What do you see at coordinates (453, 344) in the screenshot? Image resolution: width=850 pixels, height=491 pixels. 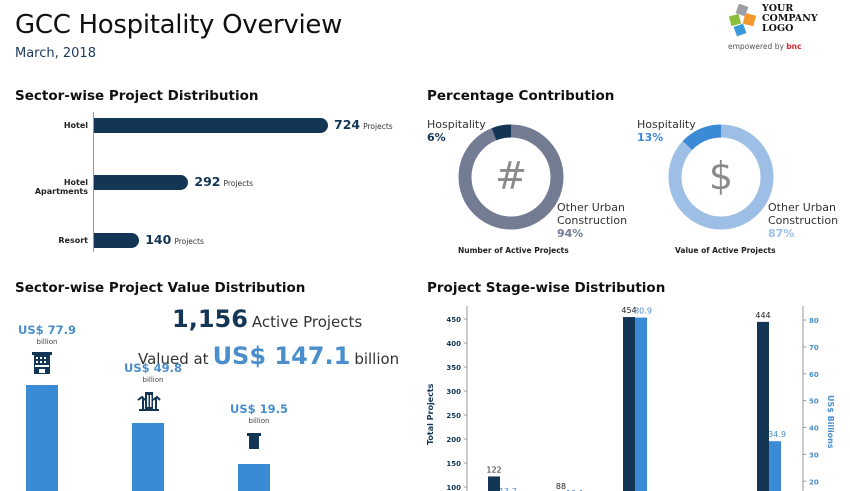 I see `y-tick-label: 400` at bounding box center [453, 344].